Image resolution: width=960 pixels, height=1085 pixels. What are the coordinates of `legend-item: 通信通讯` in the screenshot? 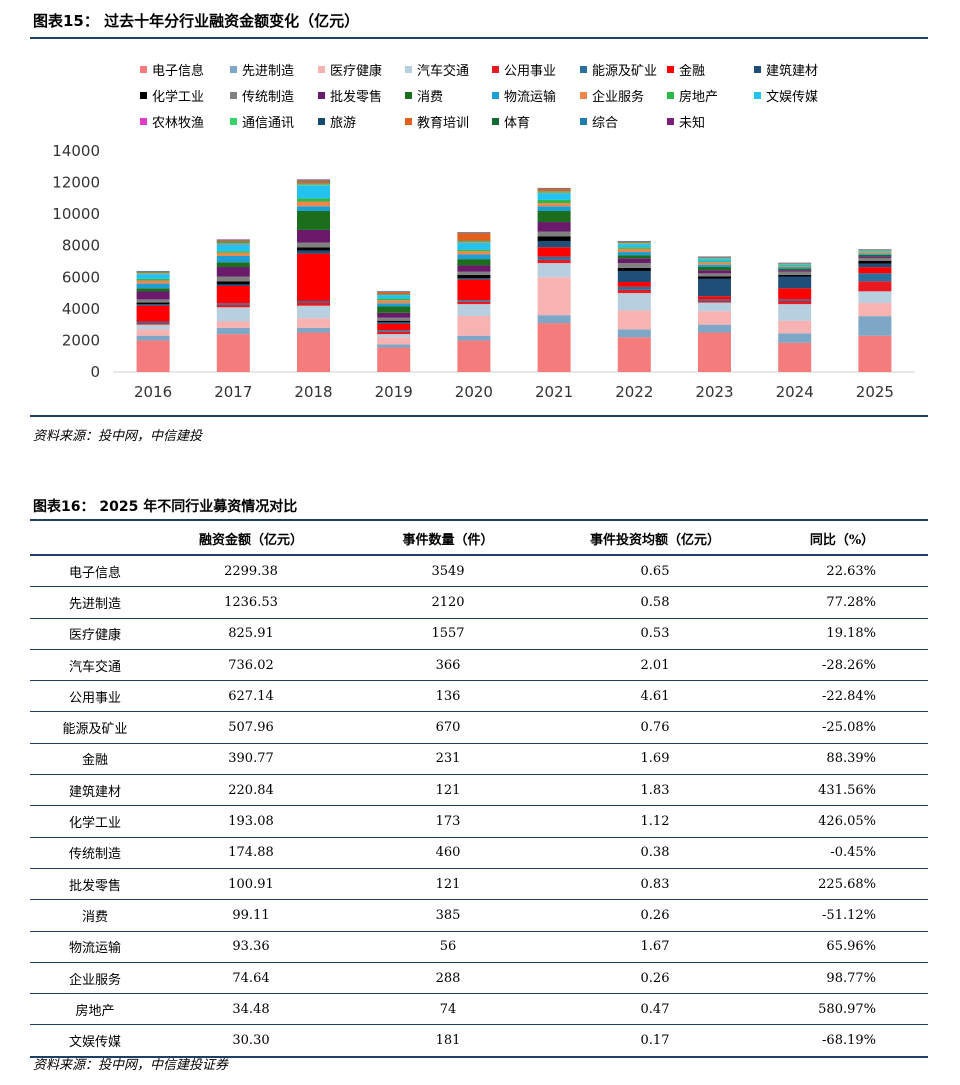 It's located at (262, 121).